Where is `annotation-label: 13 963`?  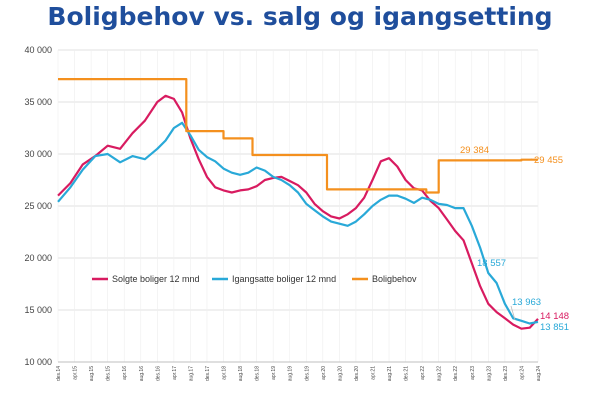 annotation-label: 13 963 is located at coordinates (526, 302).